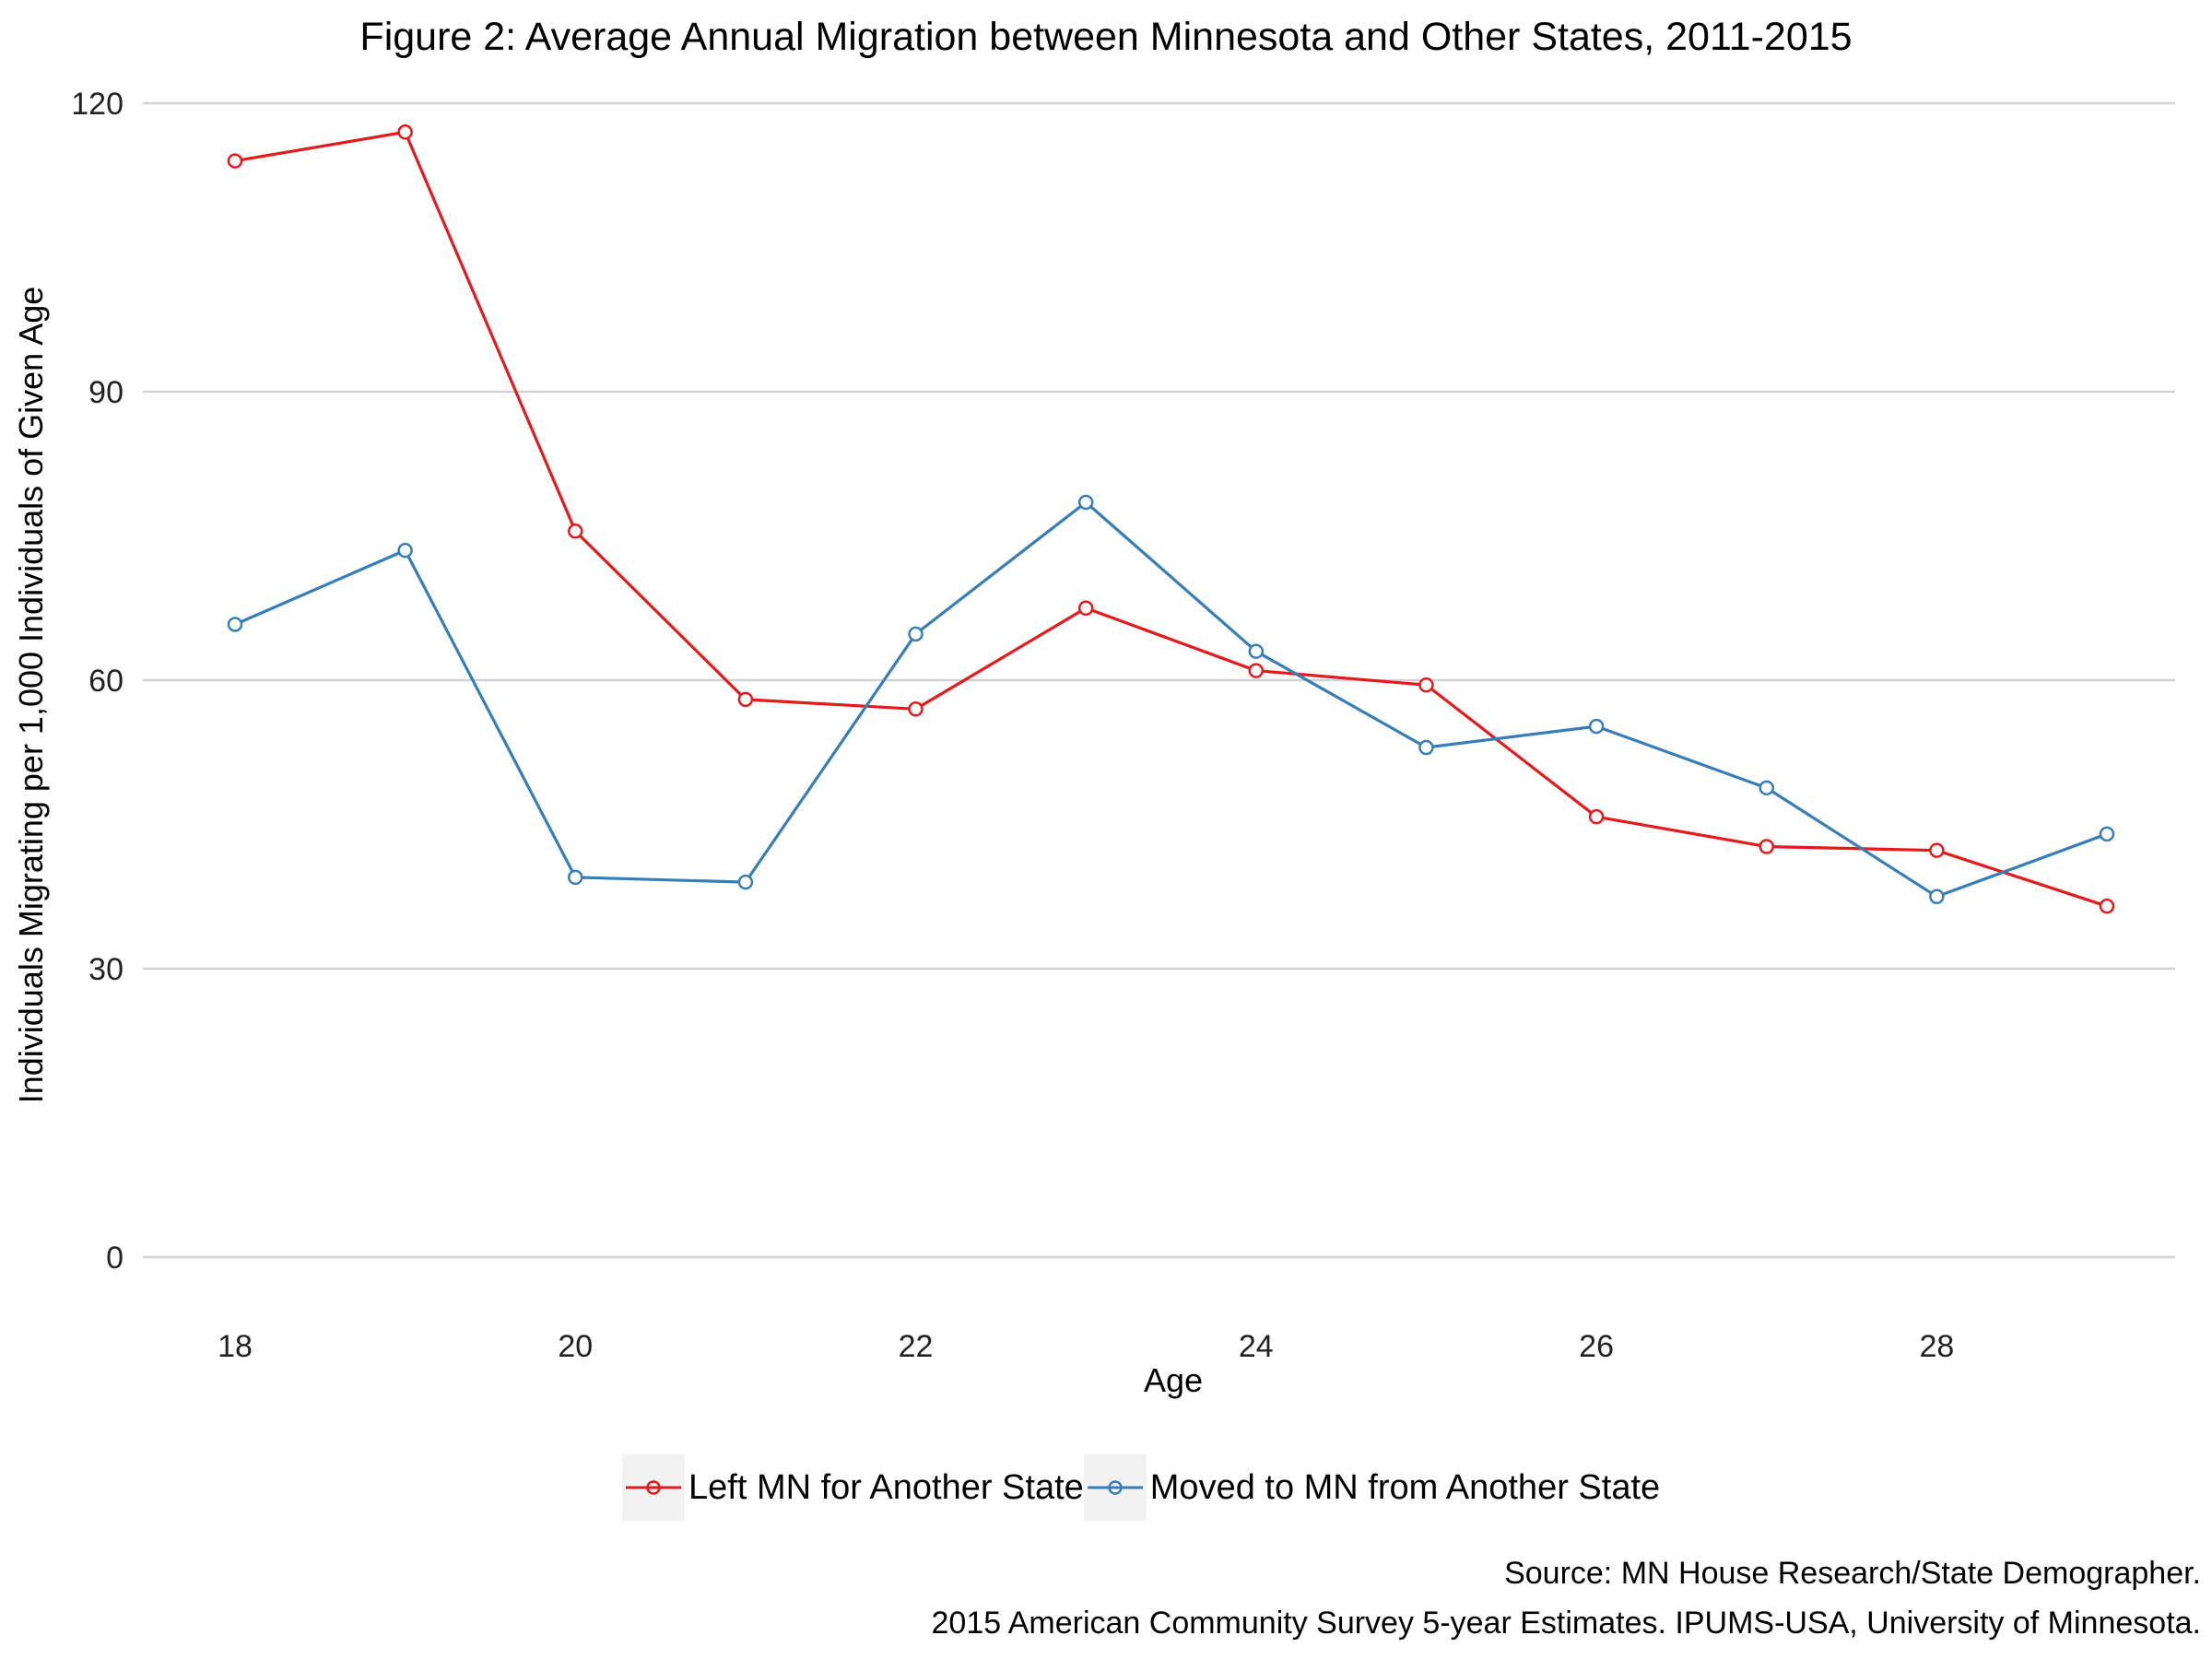 Image resolution: width=2212 pixels, height=1659 pixels. What do you see at coordinates (106, 681) in the screenshot?
I see `y-tick-label: 60` at bounding box center [106, 681].